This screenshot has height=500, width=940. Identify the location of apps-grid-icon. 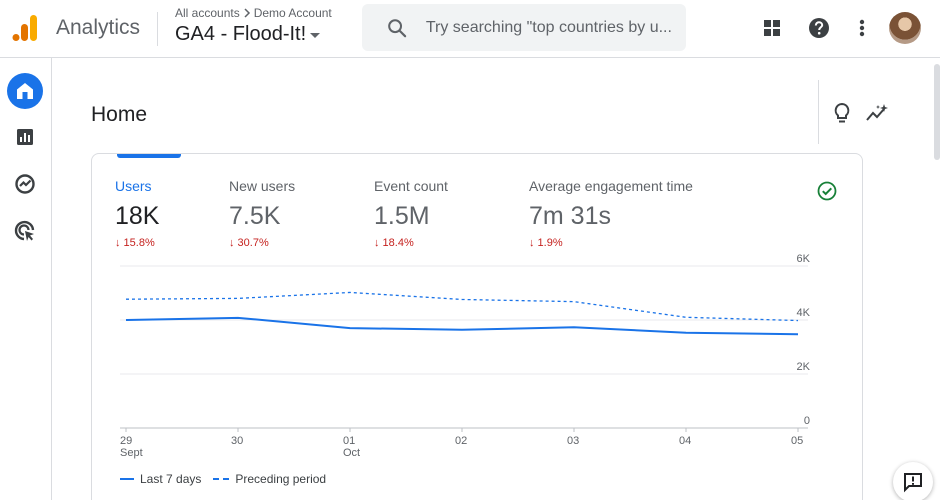
(772, 28).